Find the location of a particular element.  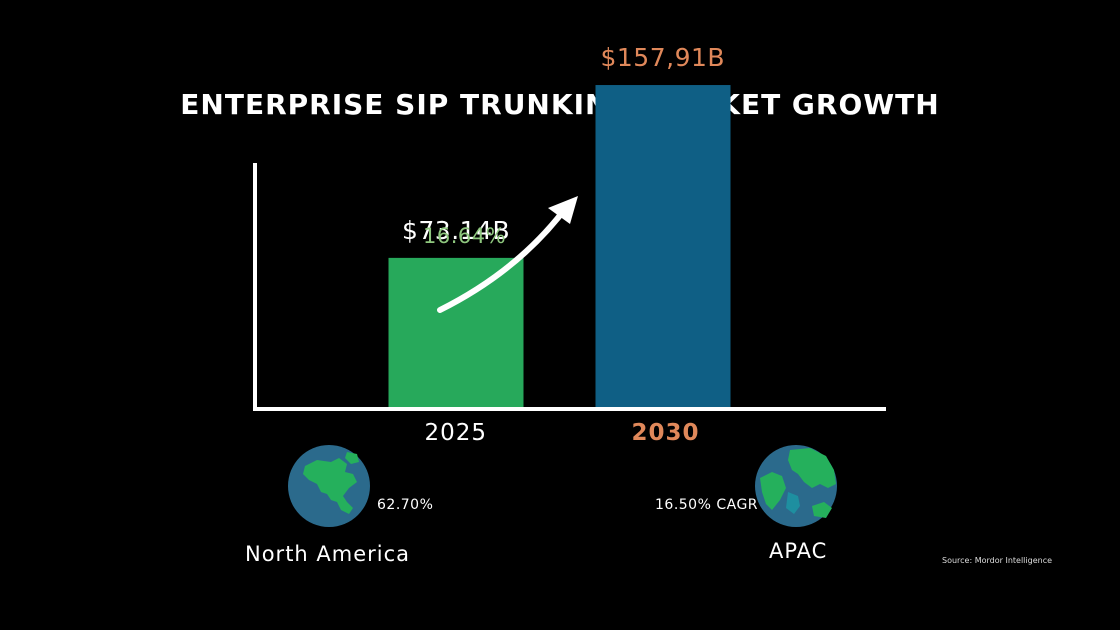

growth-arrow is located at coordinates (504, 257).